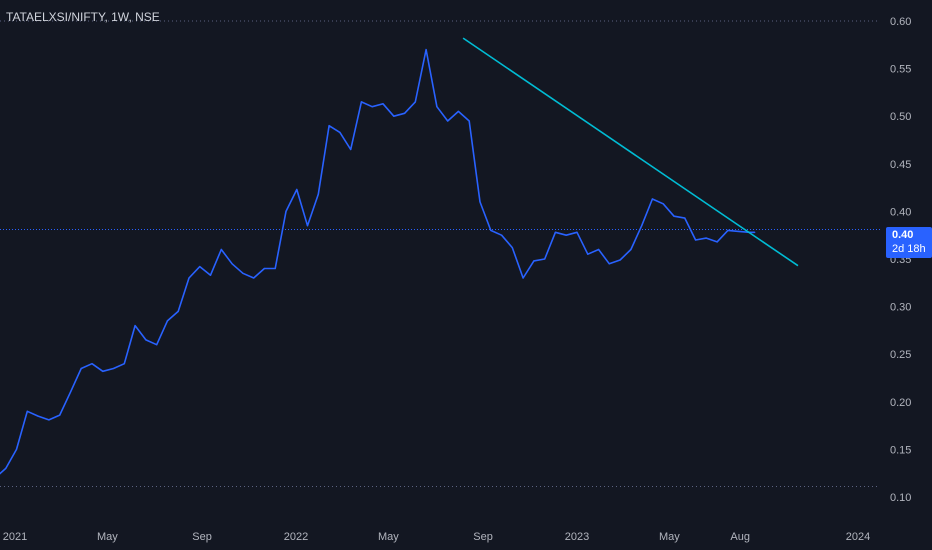 This screenshot has width=932, height=550. What do you see at coordinates (900, 165) in the screenshot?
I see `y-tick-label: 0.45` at bounding box center [900, 165].